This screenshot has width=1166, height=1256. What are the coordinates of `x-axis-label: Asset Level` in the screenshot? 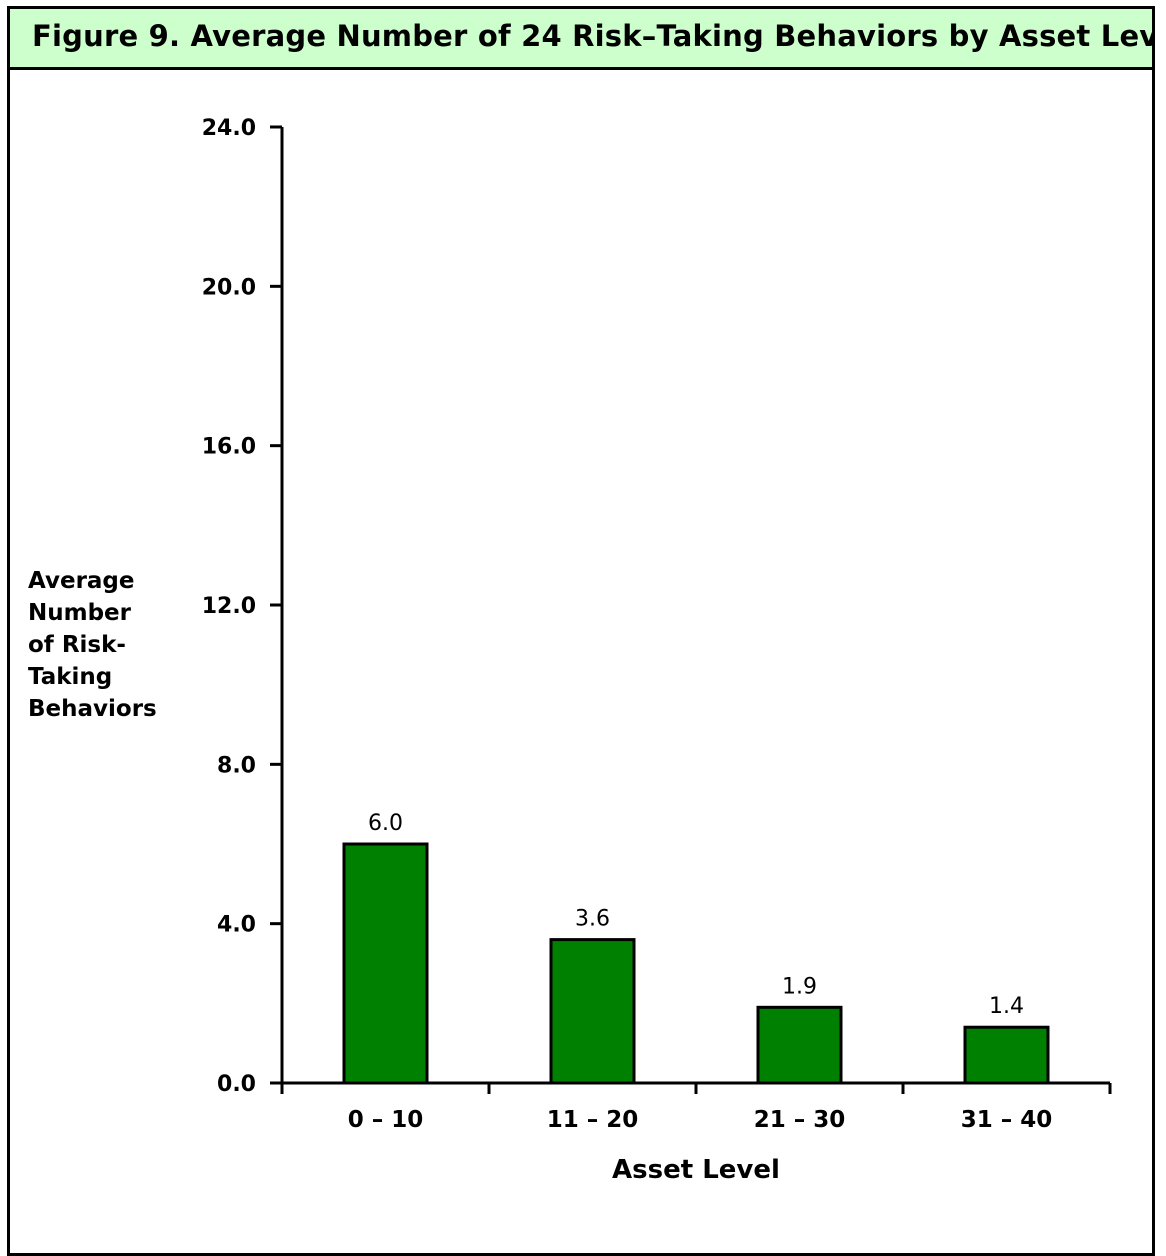 It's located at (696, 1170).